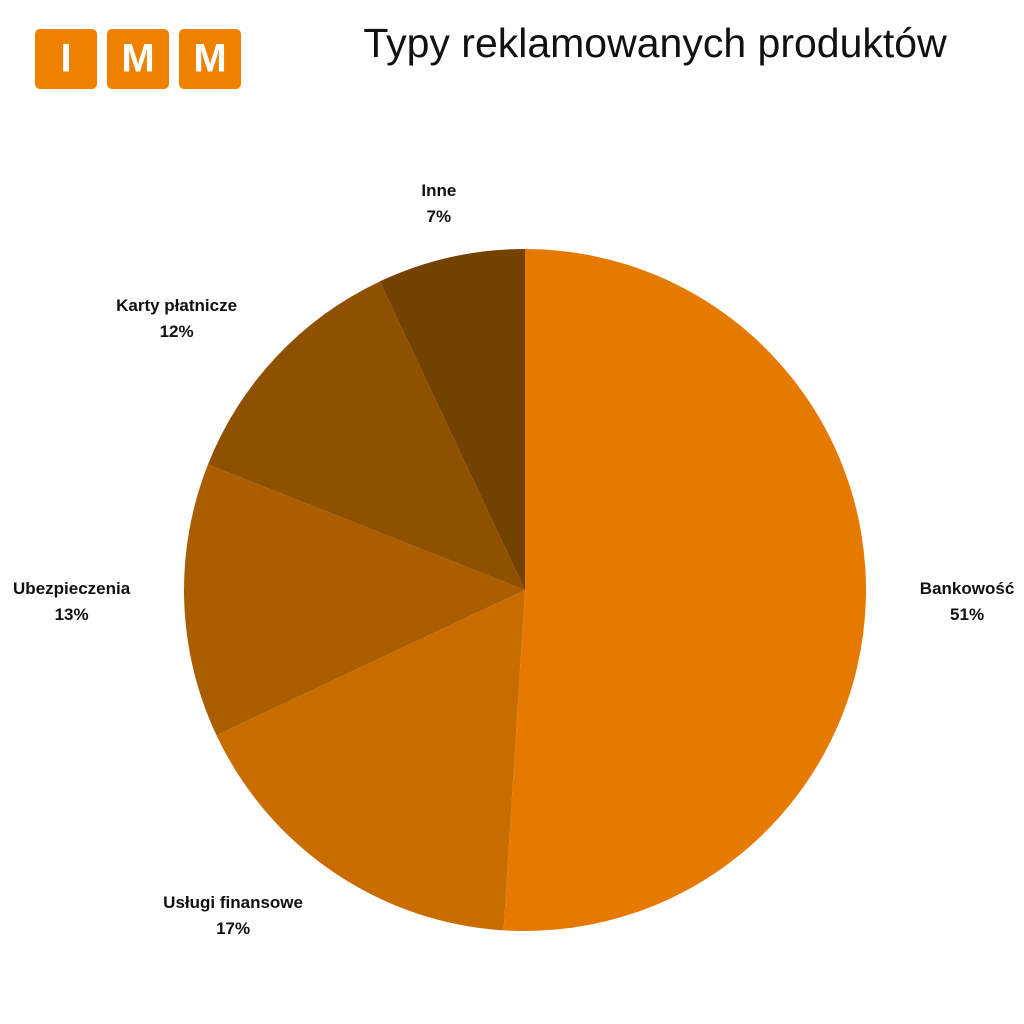 The width and height of the screenshot is (1024, 1024). What do you see at coordinates (72, 614) in the screenshot?
I see `slice-value-label: 13%` at bounding box center [72, 614].